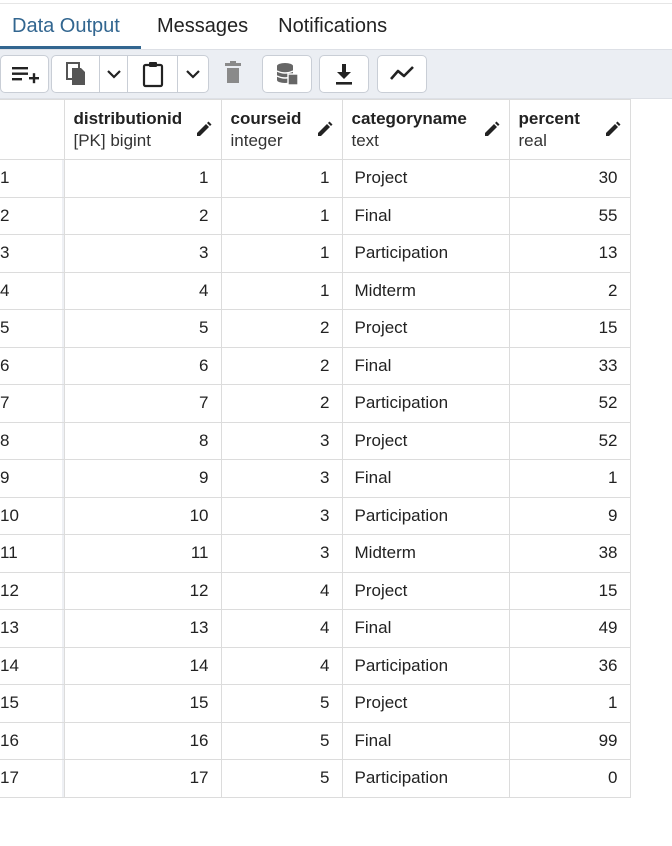 This screenshot has height=846, width=672. I want to click on cell-distributionid: 6, so click(142, 365).